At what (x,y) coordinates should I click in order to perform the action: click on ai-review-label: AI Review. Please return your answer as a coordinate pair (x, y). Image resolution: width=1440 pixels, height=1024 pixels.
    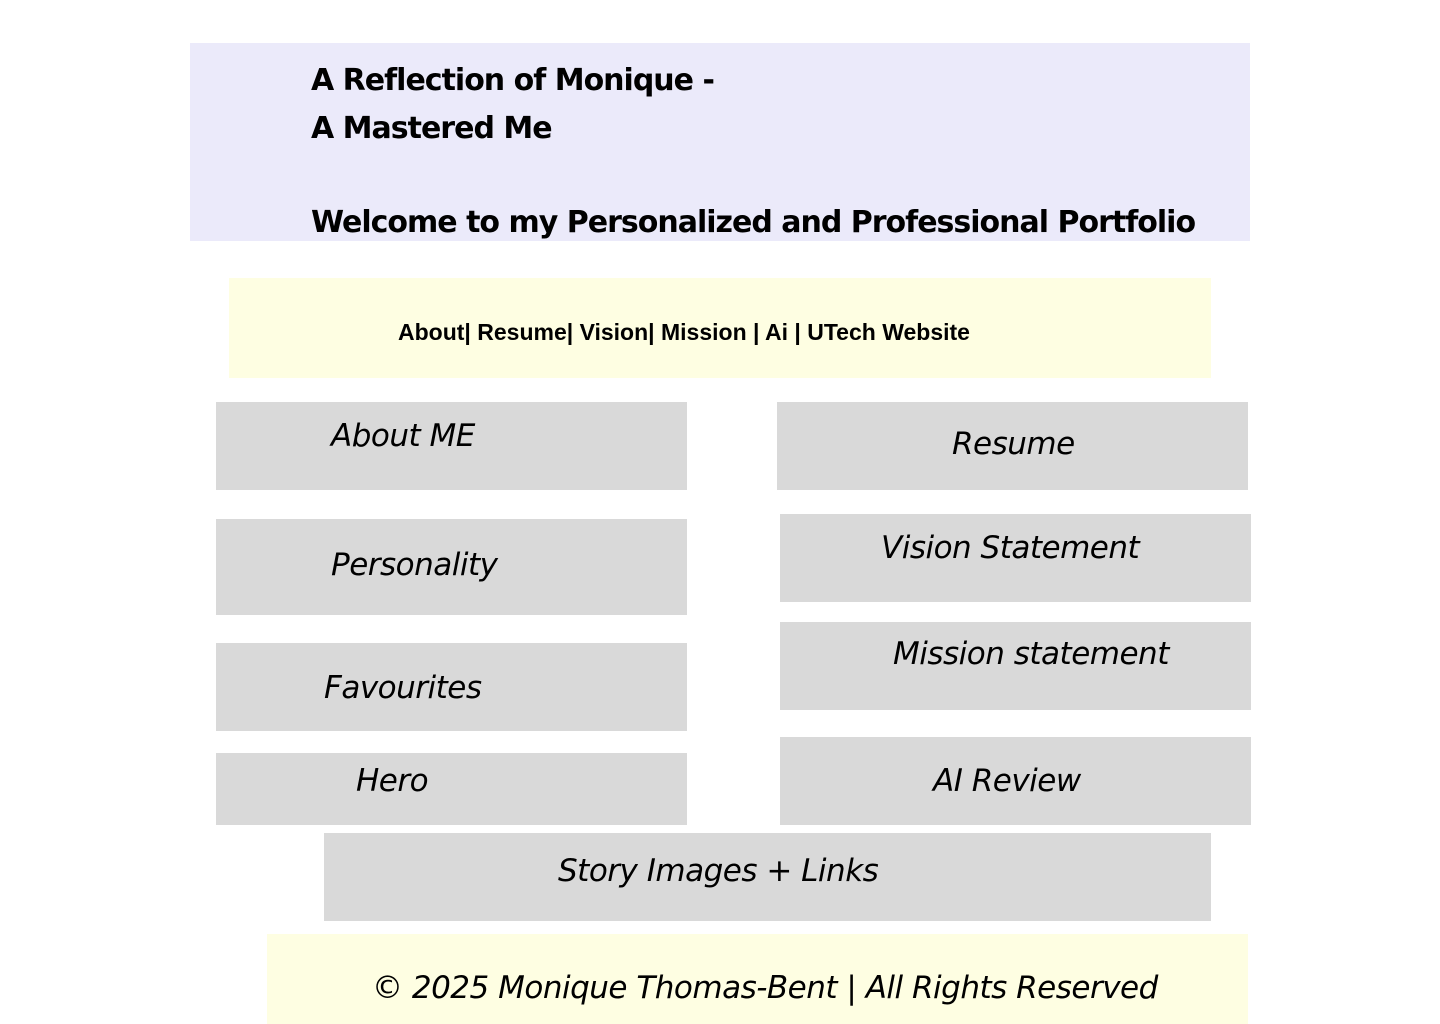
    Looking at the image, I should click on (1007, 781).